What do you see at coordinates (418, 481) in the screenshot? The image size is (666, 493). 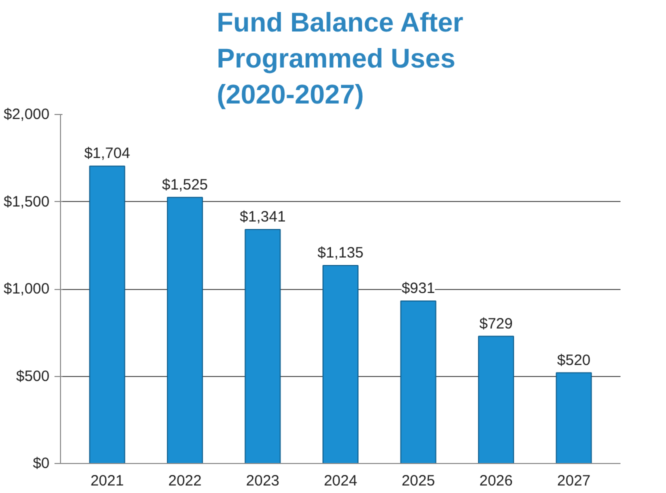 I see `x-tick-label: 2025` at bounding box center [418, 481].